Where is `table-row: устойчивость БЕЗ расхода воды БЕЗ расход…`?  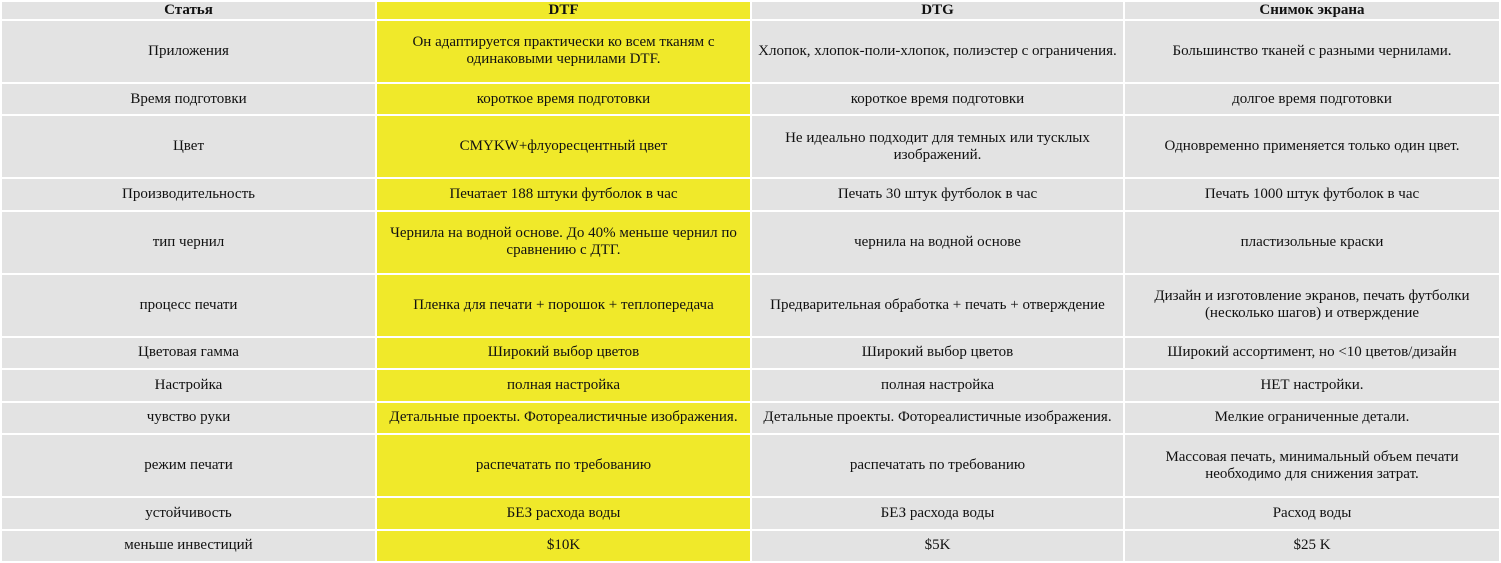 table-row: устойчивость БЕЗ расхода воды БЕЗ расход… is located at coordinates (750, 513).